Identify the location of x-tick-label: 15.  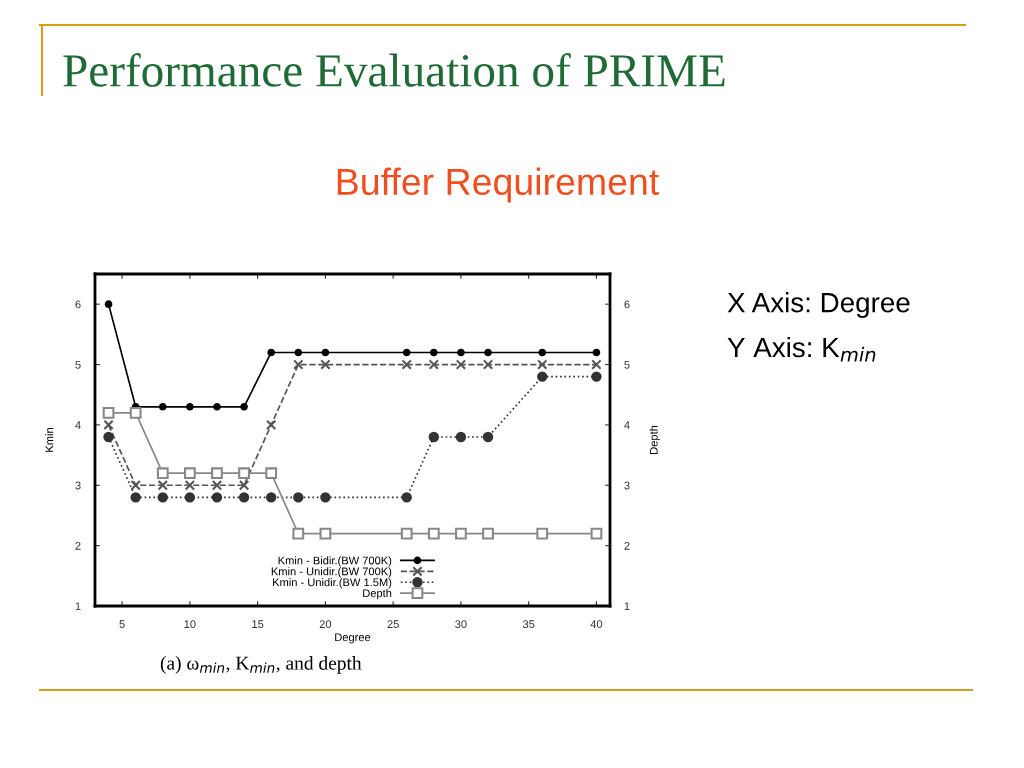
(258, 624).